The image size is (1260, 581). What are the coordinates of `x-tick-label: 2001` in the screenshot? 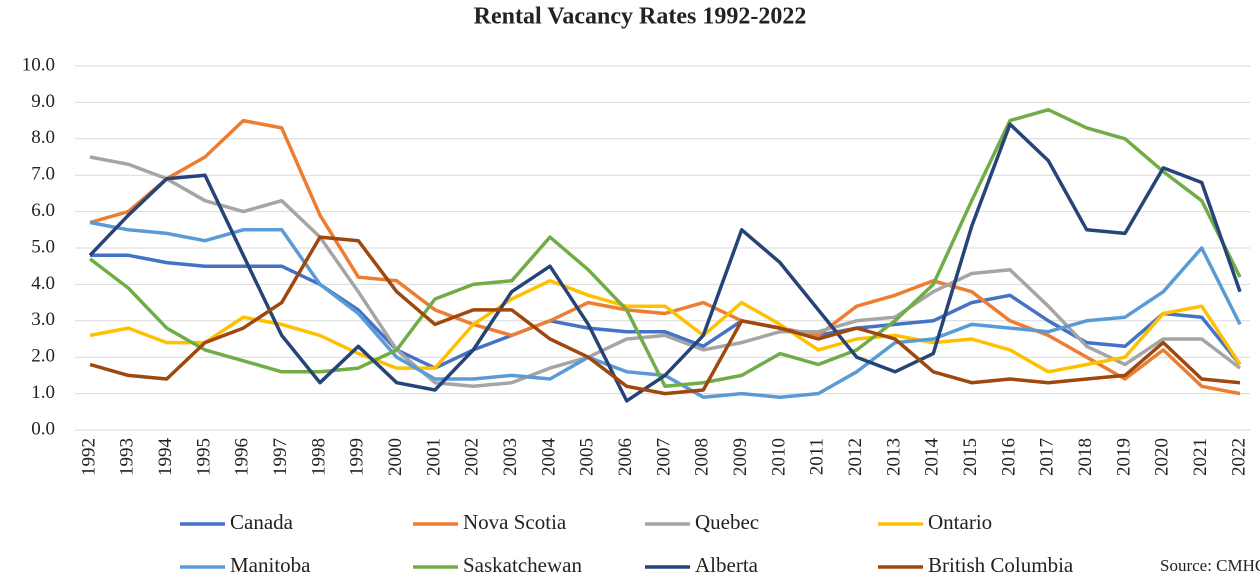 It's located at (433, 457).